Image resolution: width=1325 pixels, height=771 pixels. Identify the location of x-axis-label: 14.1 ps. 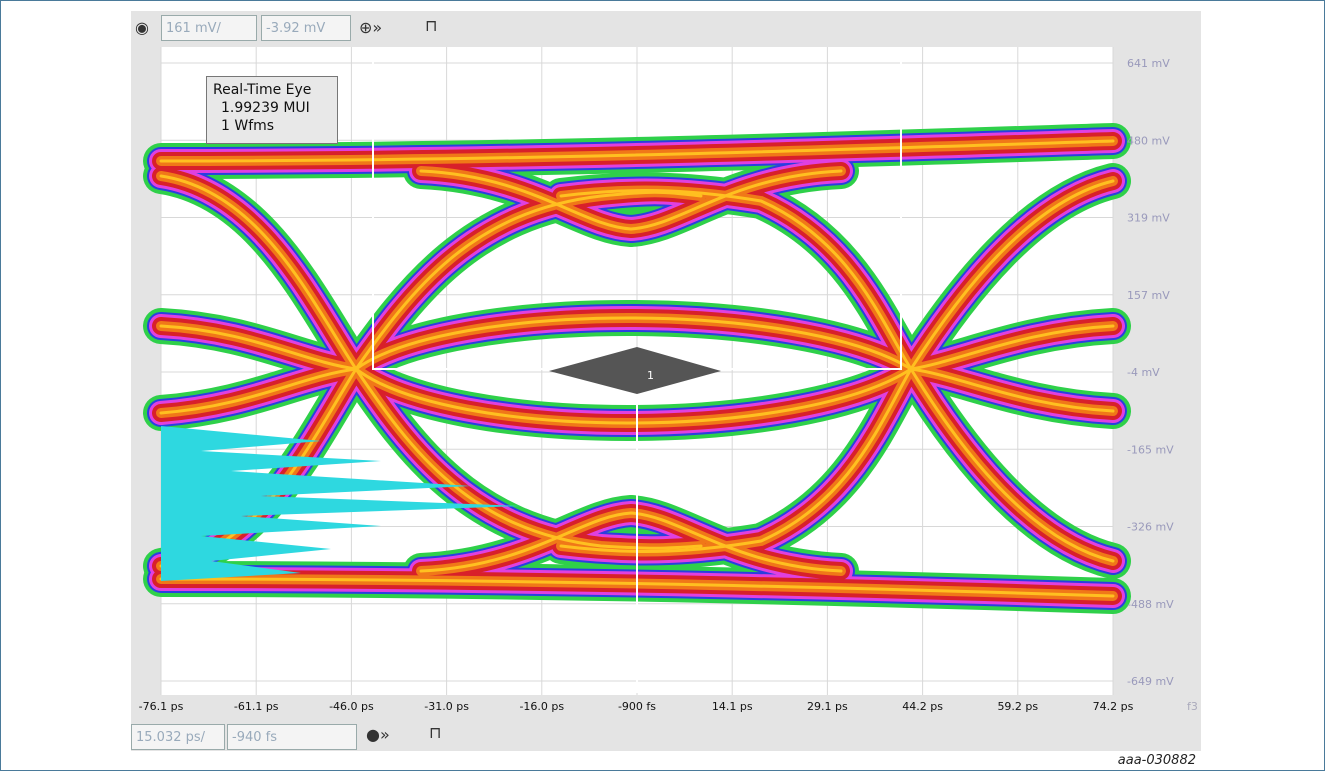
(732, 706).